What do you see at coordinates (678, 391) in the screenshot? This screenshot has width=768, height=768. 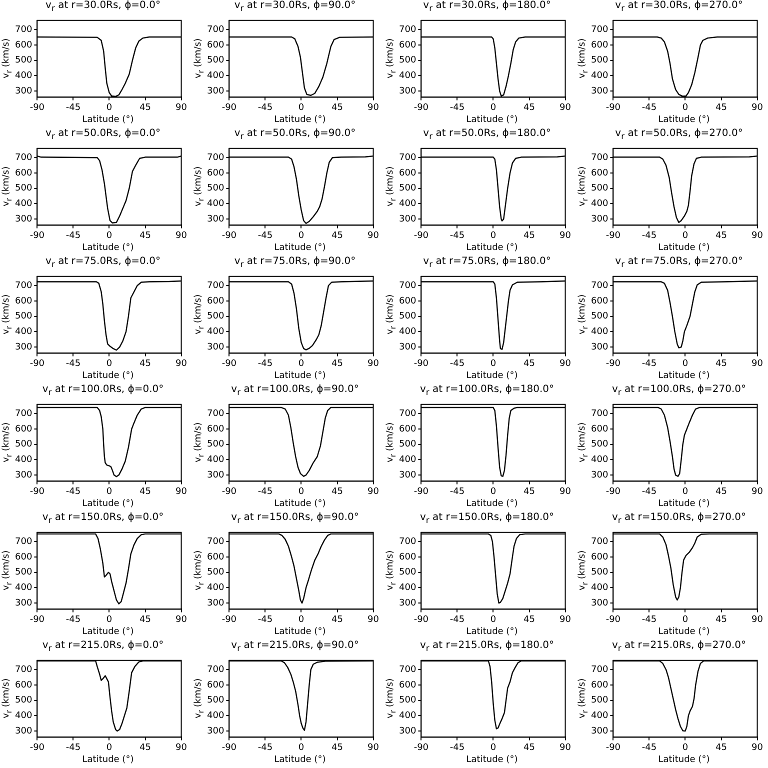 I see `chart-title: v$_{r}$ at r=100.0Rs, ϕ=270.0°` at bounding box center [678, 391].